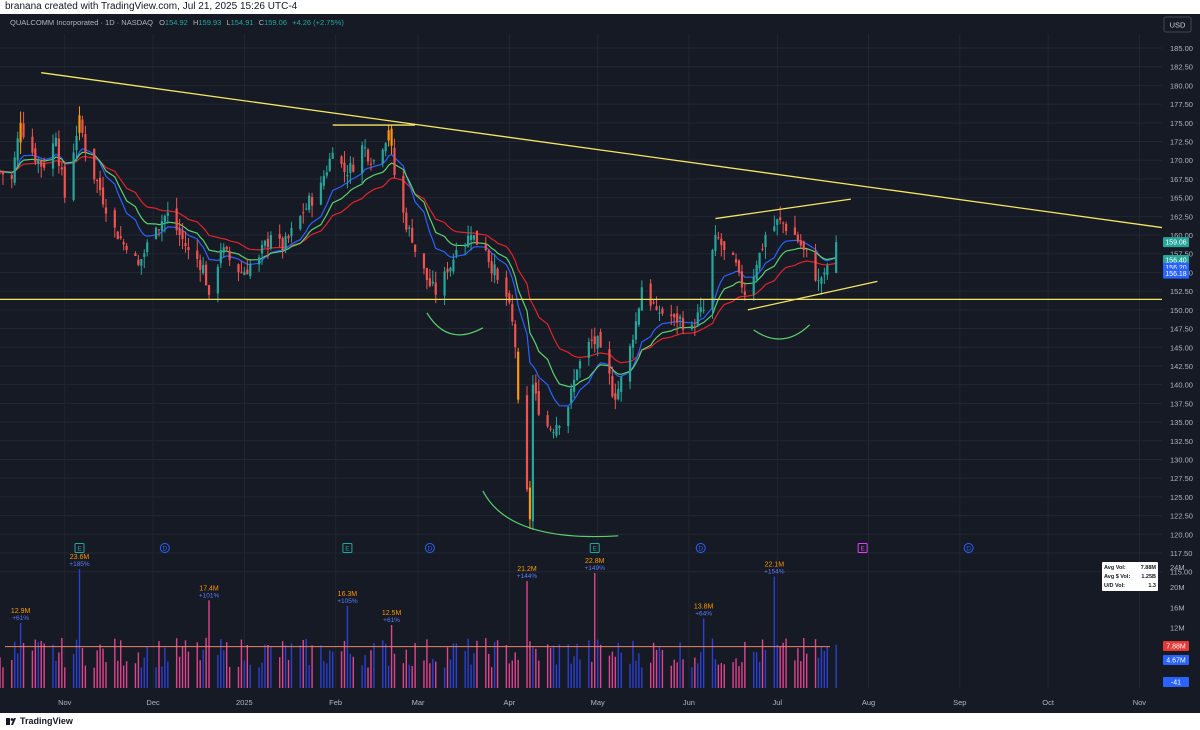  Describe the element at coordinates (1176, 273) in the screenshot. I see `price-label-badge: 156.18` at that location.